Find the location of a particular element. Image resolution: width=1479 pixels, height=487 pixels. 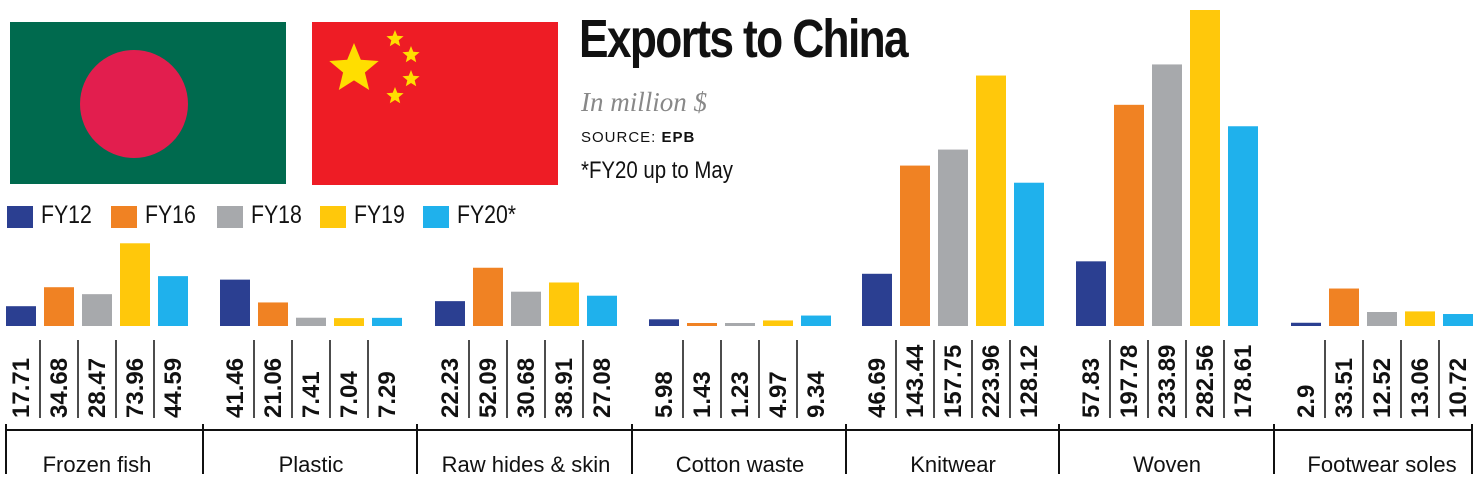

china-flag-stars is located at coordinates (374, 67).